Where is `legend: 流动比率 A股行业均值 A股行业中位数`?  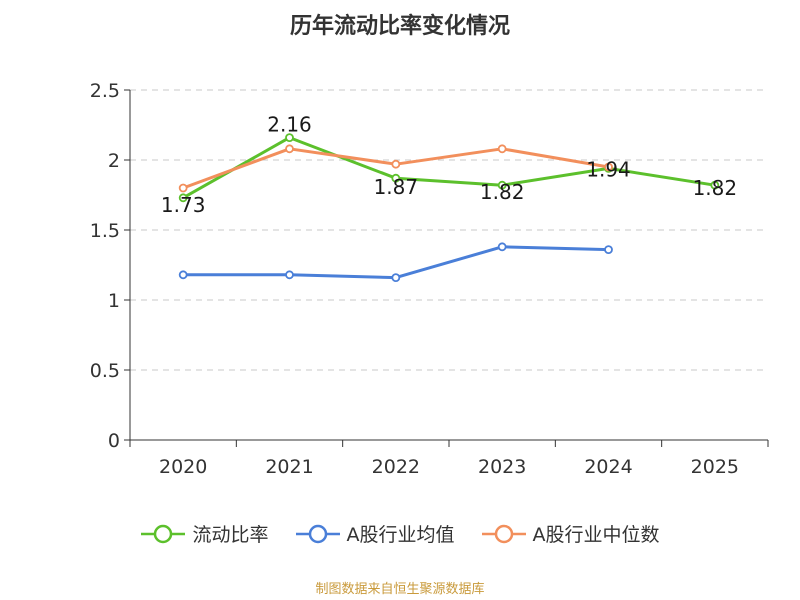 legend: 流动比率 A股行业均值 A股行业中位数 is located at coordinates (400, 533).